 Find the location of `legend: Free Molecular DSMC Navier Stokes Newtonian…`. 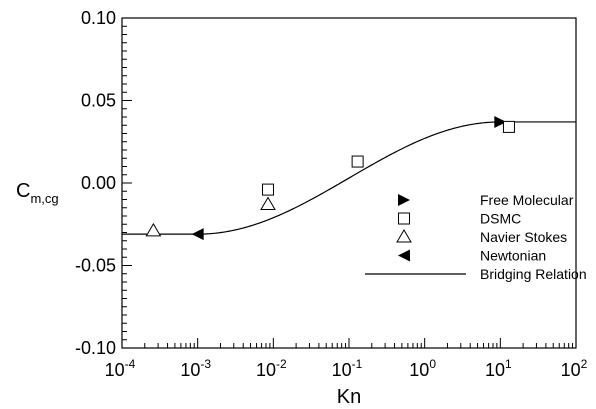

legend: Free Molecular DSMC Navier Stokes Newtonian… is located at coordinates (476, 237).